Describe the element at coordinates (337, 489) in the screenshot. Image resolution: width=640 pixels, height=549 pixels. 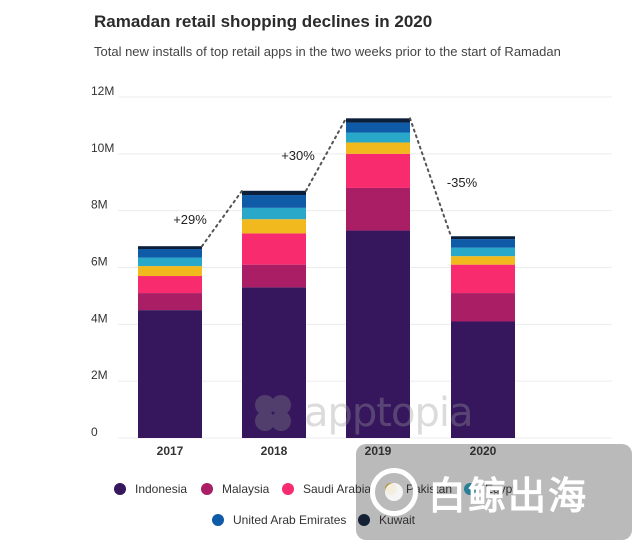
I see `legend-label: Saudi Arabia` at that location.